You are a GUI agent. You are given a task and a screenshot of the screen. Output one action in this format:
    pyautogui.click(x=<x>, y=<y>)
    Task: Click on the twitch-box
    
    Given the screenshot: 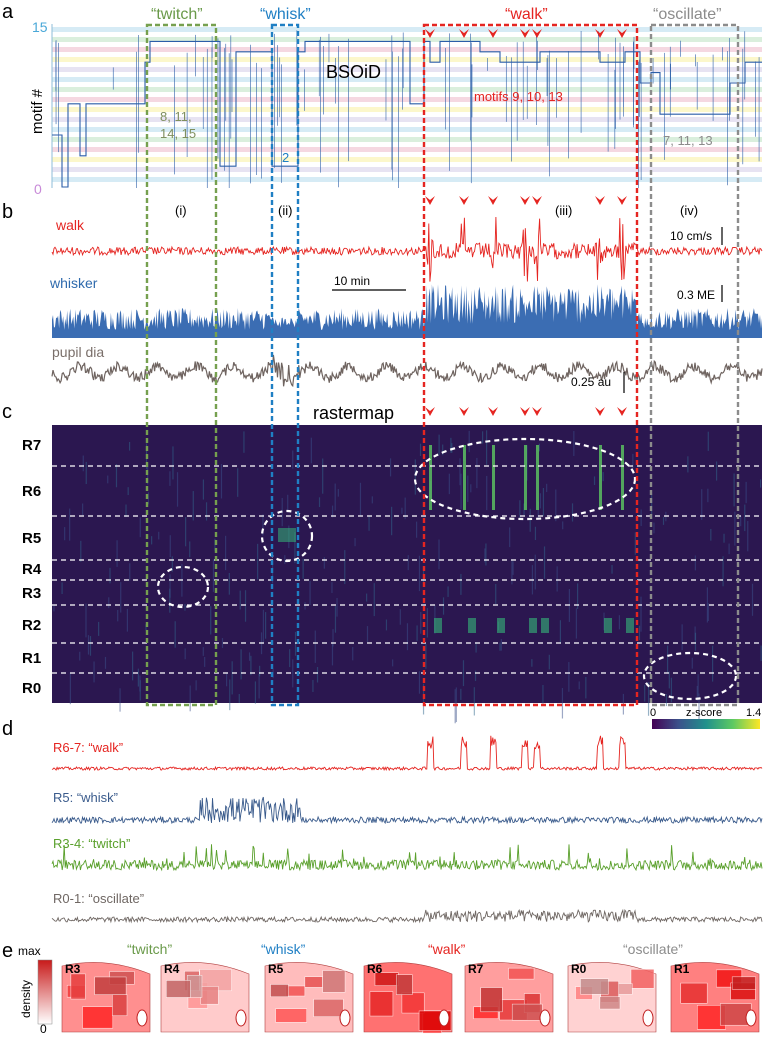 What is the action you would take?
    pyautogui.click(x=181, y=365)
    